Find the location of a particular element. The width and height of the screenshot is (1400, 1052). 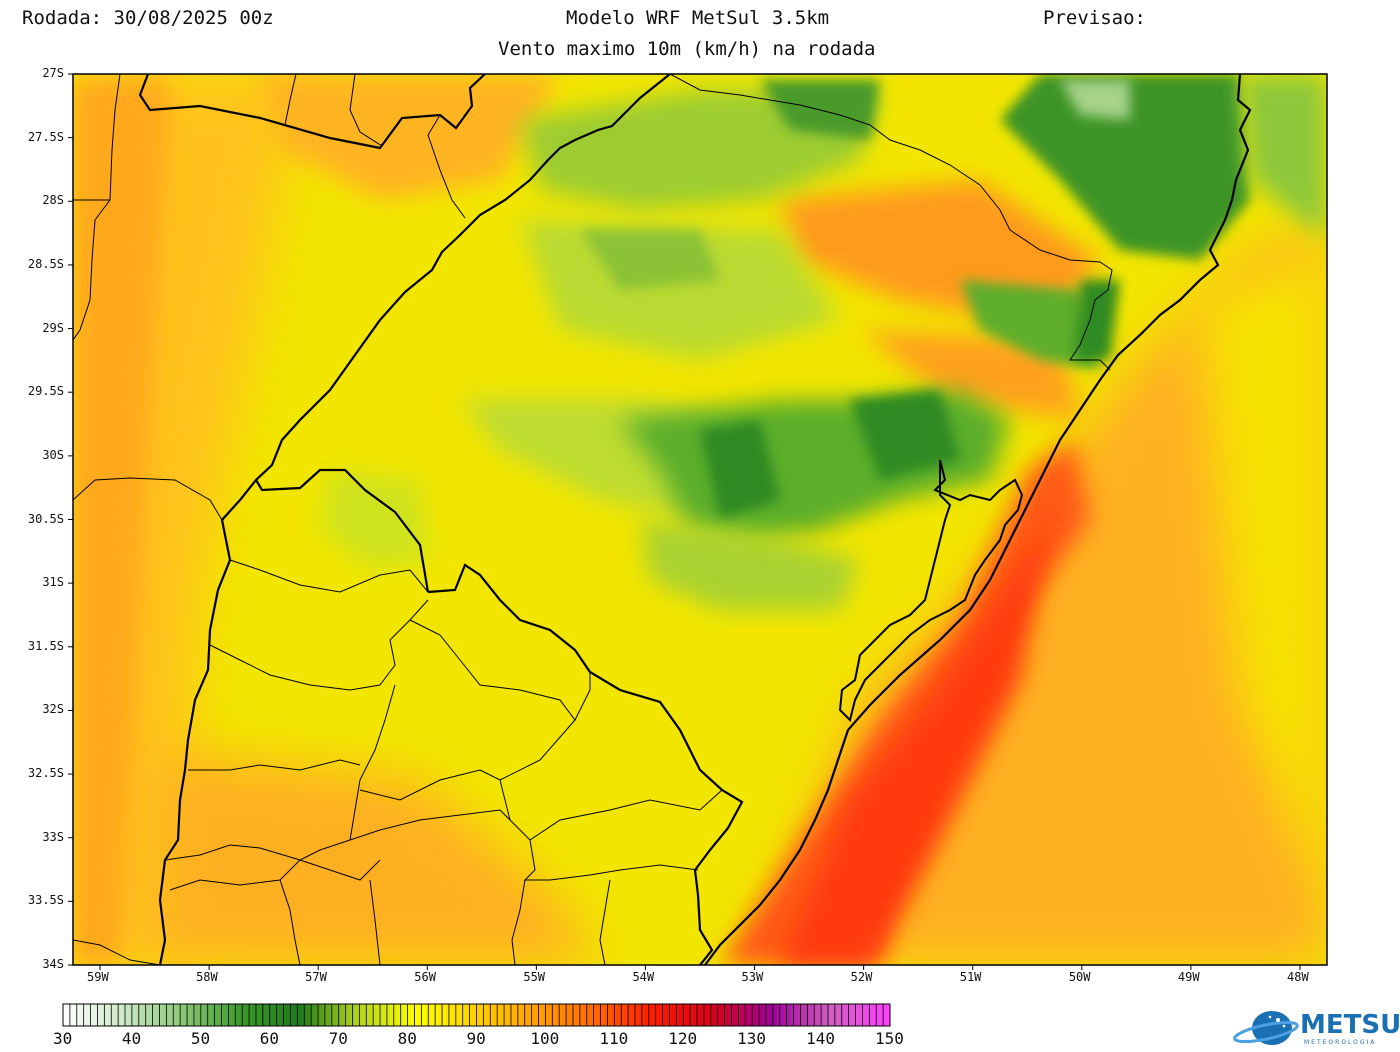

colorbar-label: 110 is located at coordinates (614, 1038).